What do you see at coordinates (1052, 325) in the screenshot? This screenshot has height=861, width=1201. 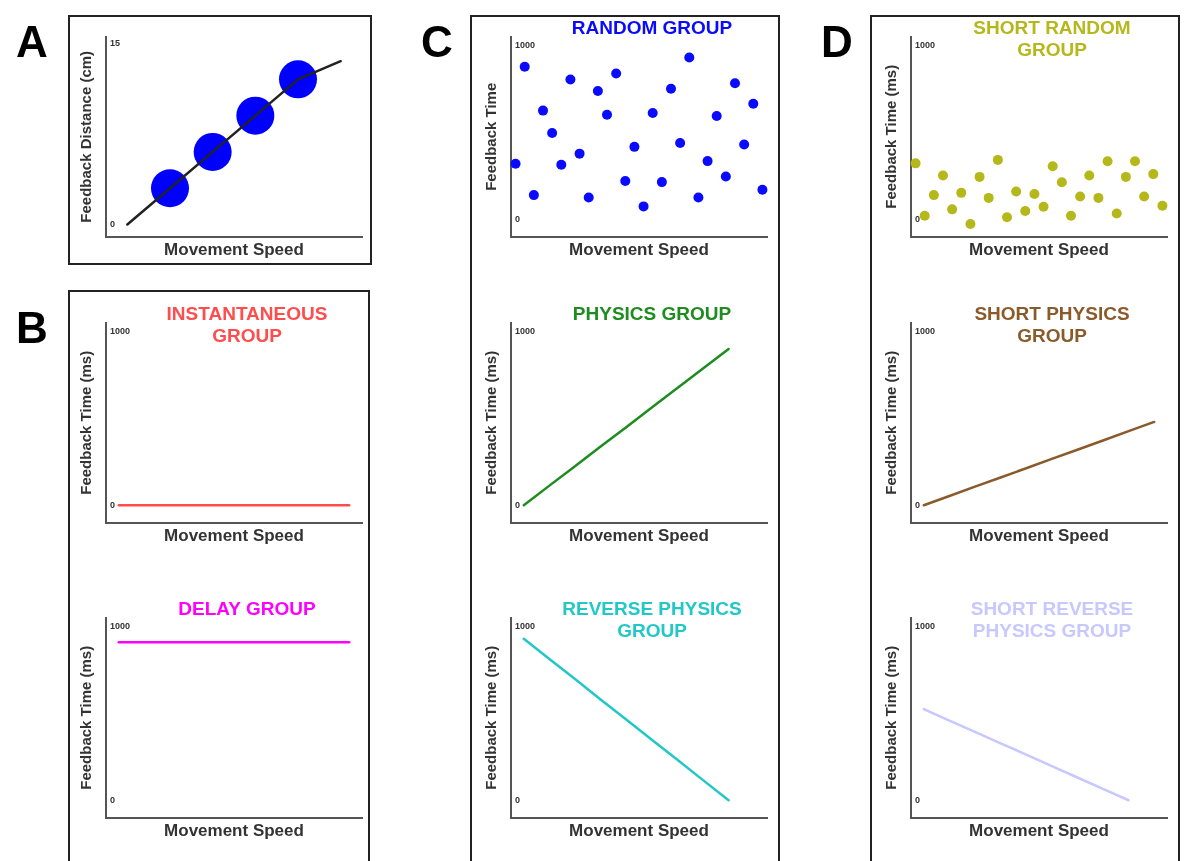 I see `chart-title: SHORT PHYSICS GROUP` at bounding box center [1052, 325].